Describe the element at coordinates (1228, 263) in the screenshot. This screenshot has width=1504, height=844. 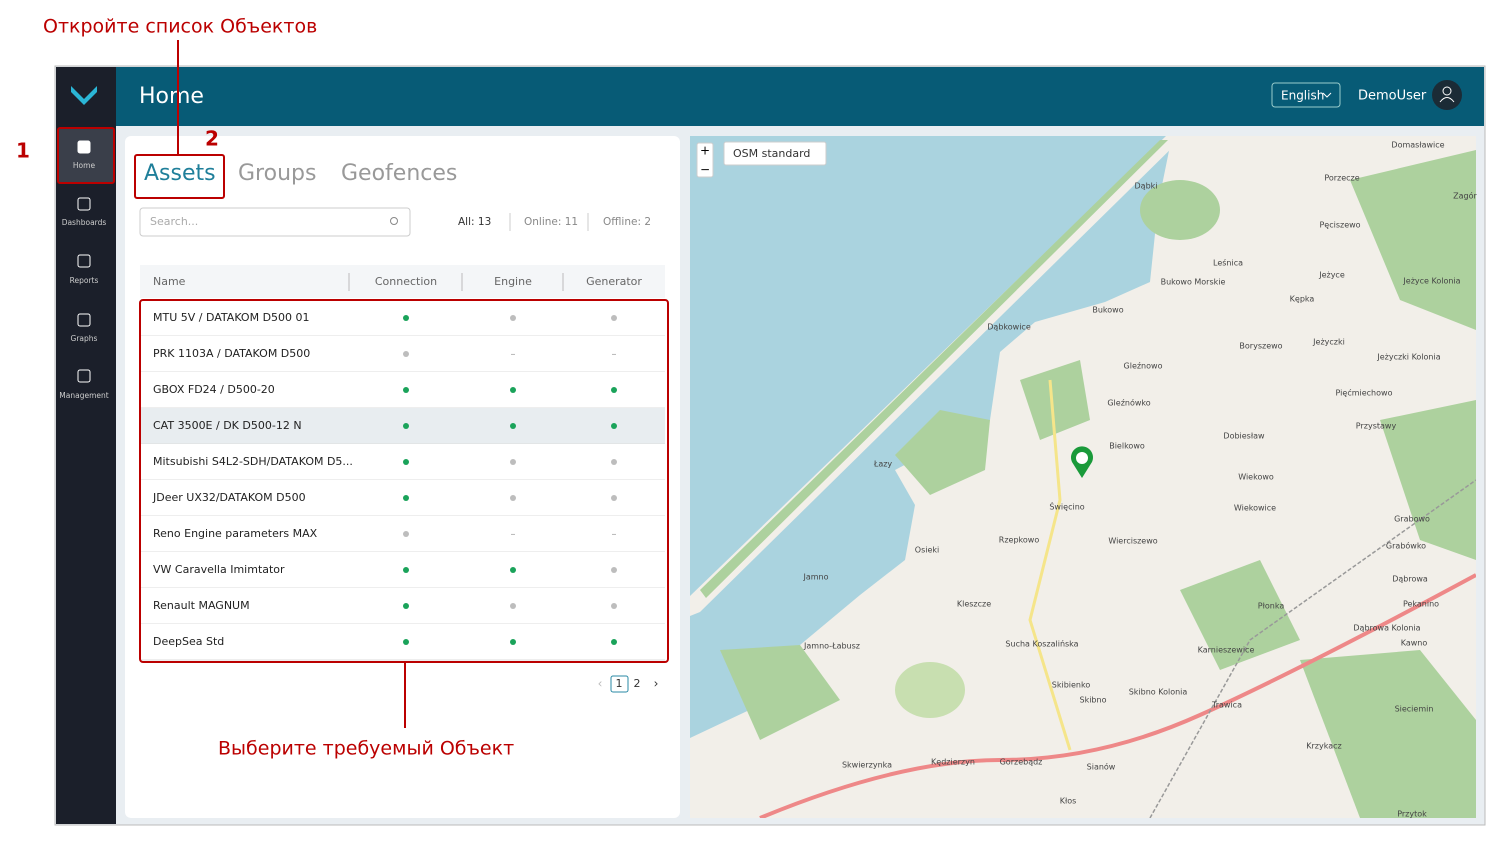
I see `map-label: Leśnica` at that location.